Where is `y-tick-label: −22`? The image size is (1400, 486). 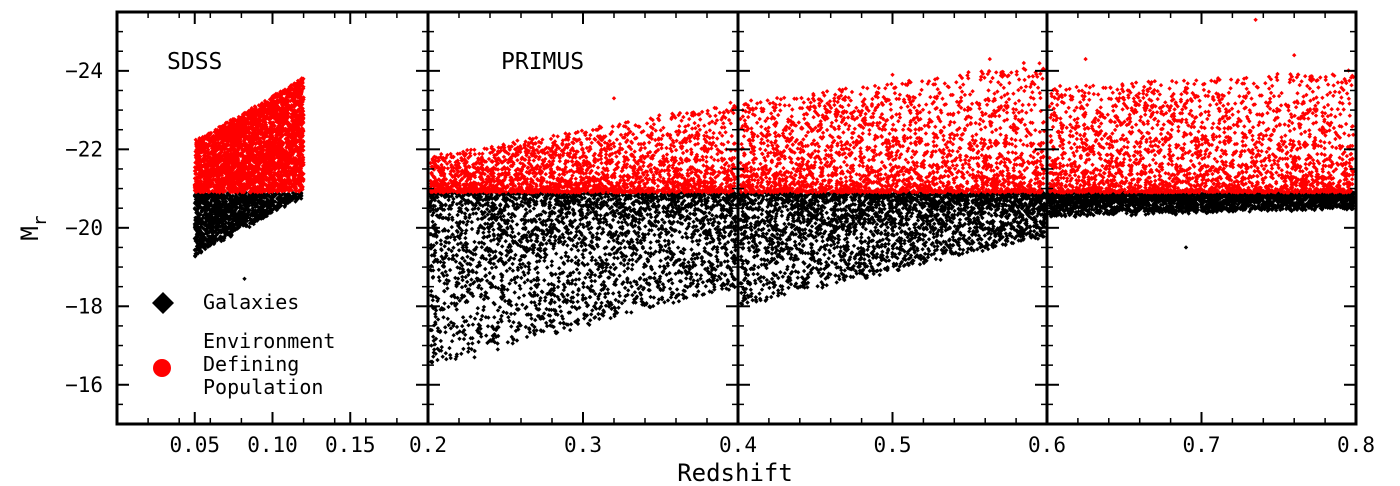 y-tick-label: −22 is located at coordinates (84, 149).